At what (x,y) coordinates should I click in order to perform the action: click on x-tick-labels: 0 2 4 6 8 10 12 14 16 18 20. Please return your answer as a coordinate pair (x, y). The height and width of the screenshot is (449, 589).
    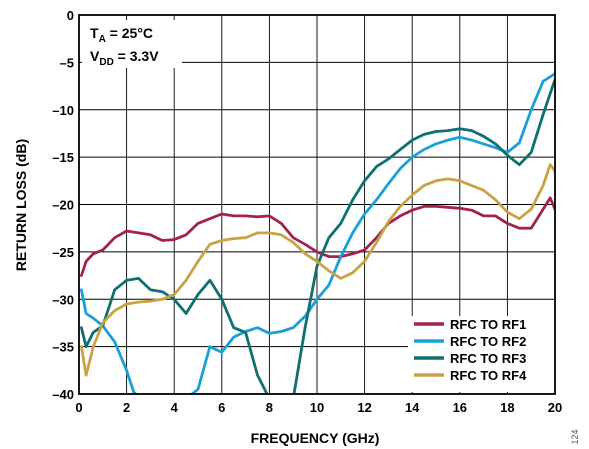
    Looking at the image, I should click on (318, 407).